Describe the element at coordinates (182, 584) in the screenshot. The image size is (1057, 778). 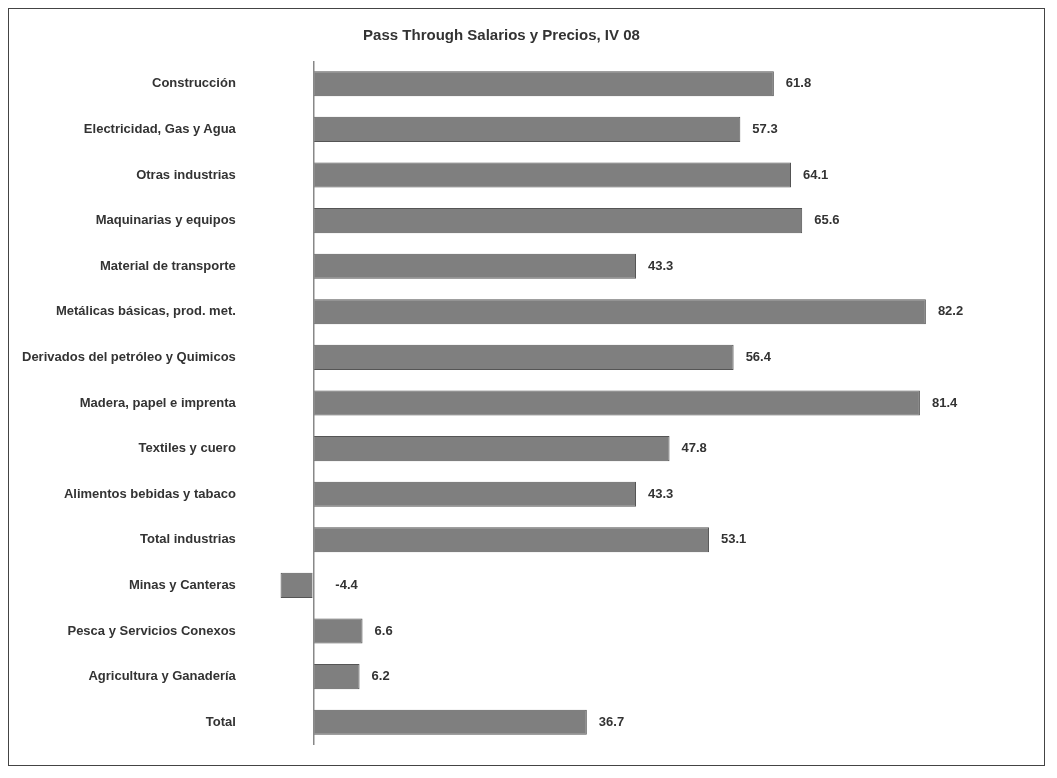
I see `y-tick-label: Minas y Canteras` at that location.